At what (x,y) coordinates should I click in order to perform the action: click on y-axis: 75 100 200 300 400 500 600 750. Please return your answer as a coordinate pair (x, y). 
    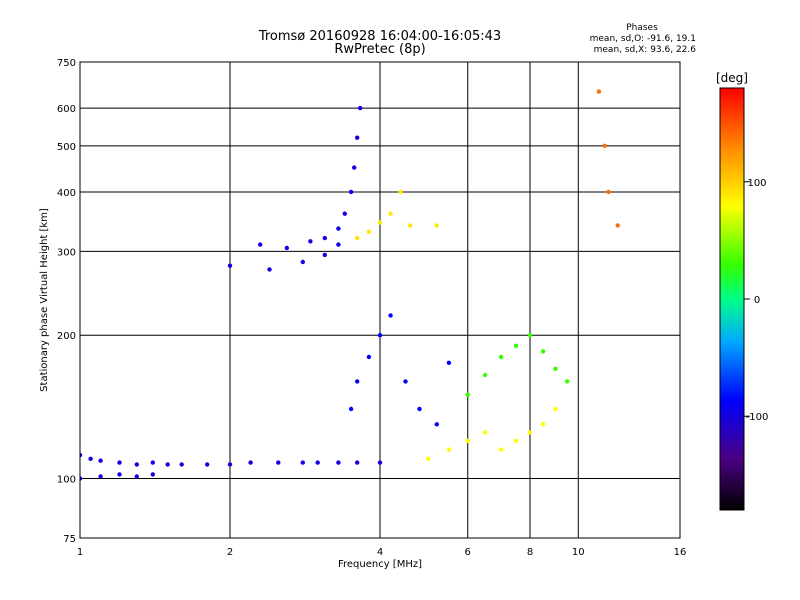
    Looking at the image, I should click on (66, 301).